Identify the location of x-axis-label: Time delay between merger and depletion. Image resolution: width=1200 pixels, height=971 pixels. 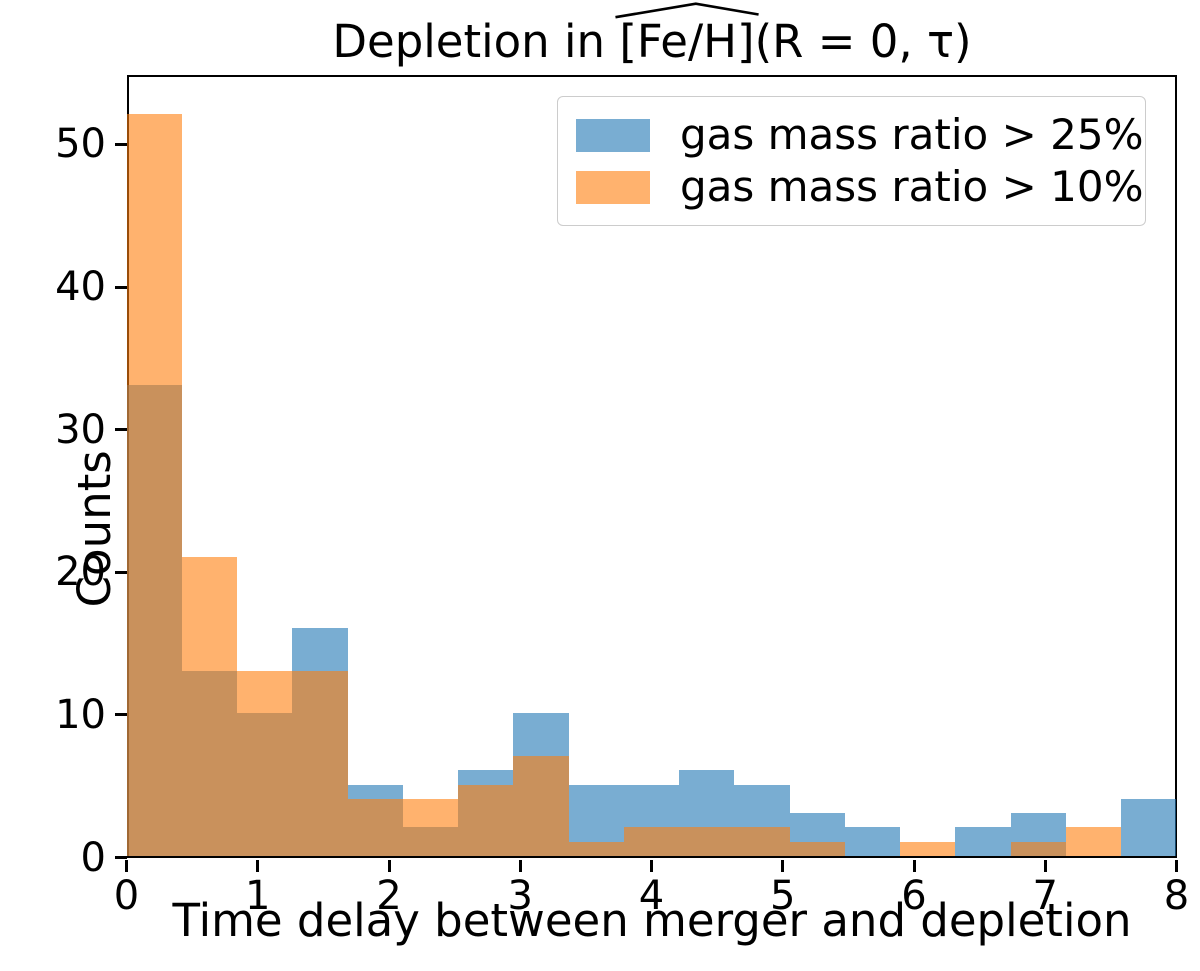
(652, 920).